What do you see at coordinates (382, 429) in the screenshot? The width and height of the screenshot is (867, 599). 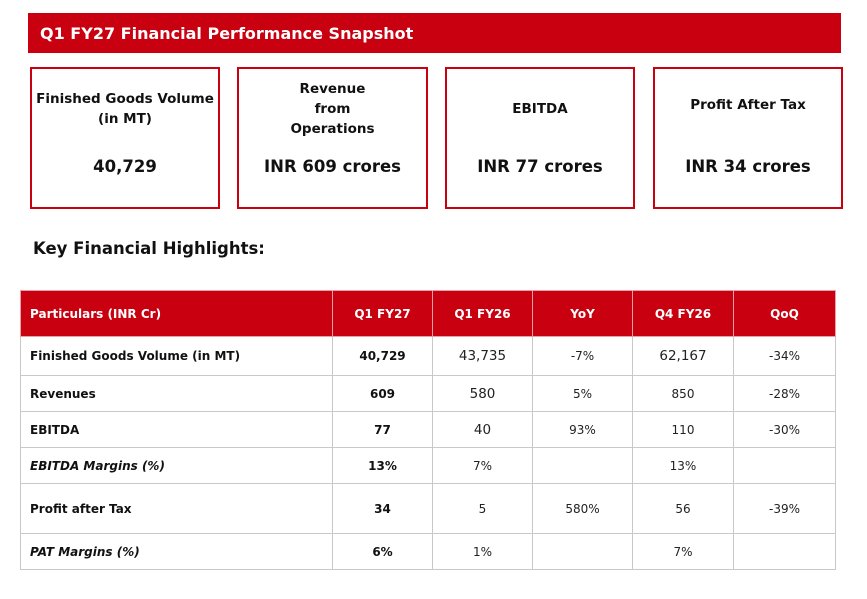 I see `table-cell: 77` at bounding box center [382, 429].